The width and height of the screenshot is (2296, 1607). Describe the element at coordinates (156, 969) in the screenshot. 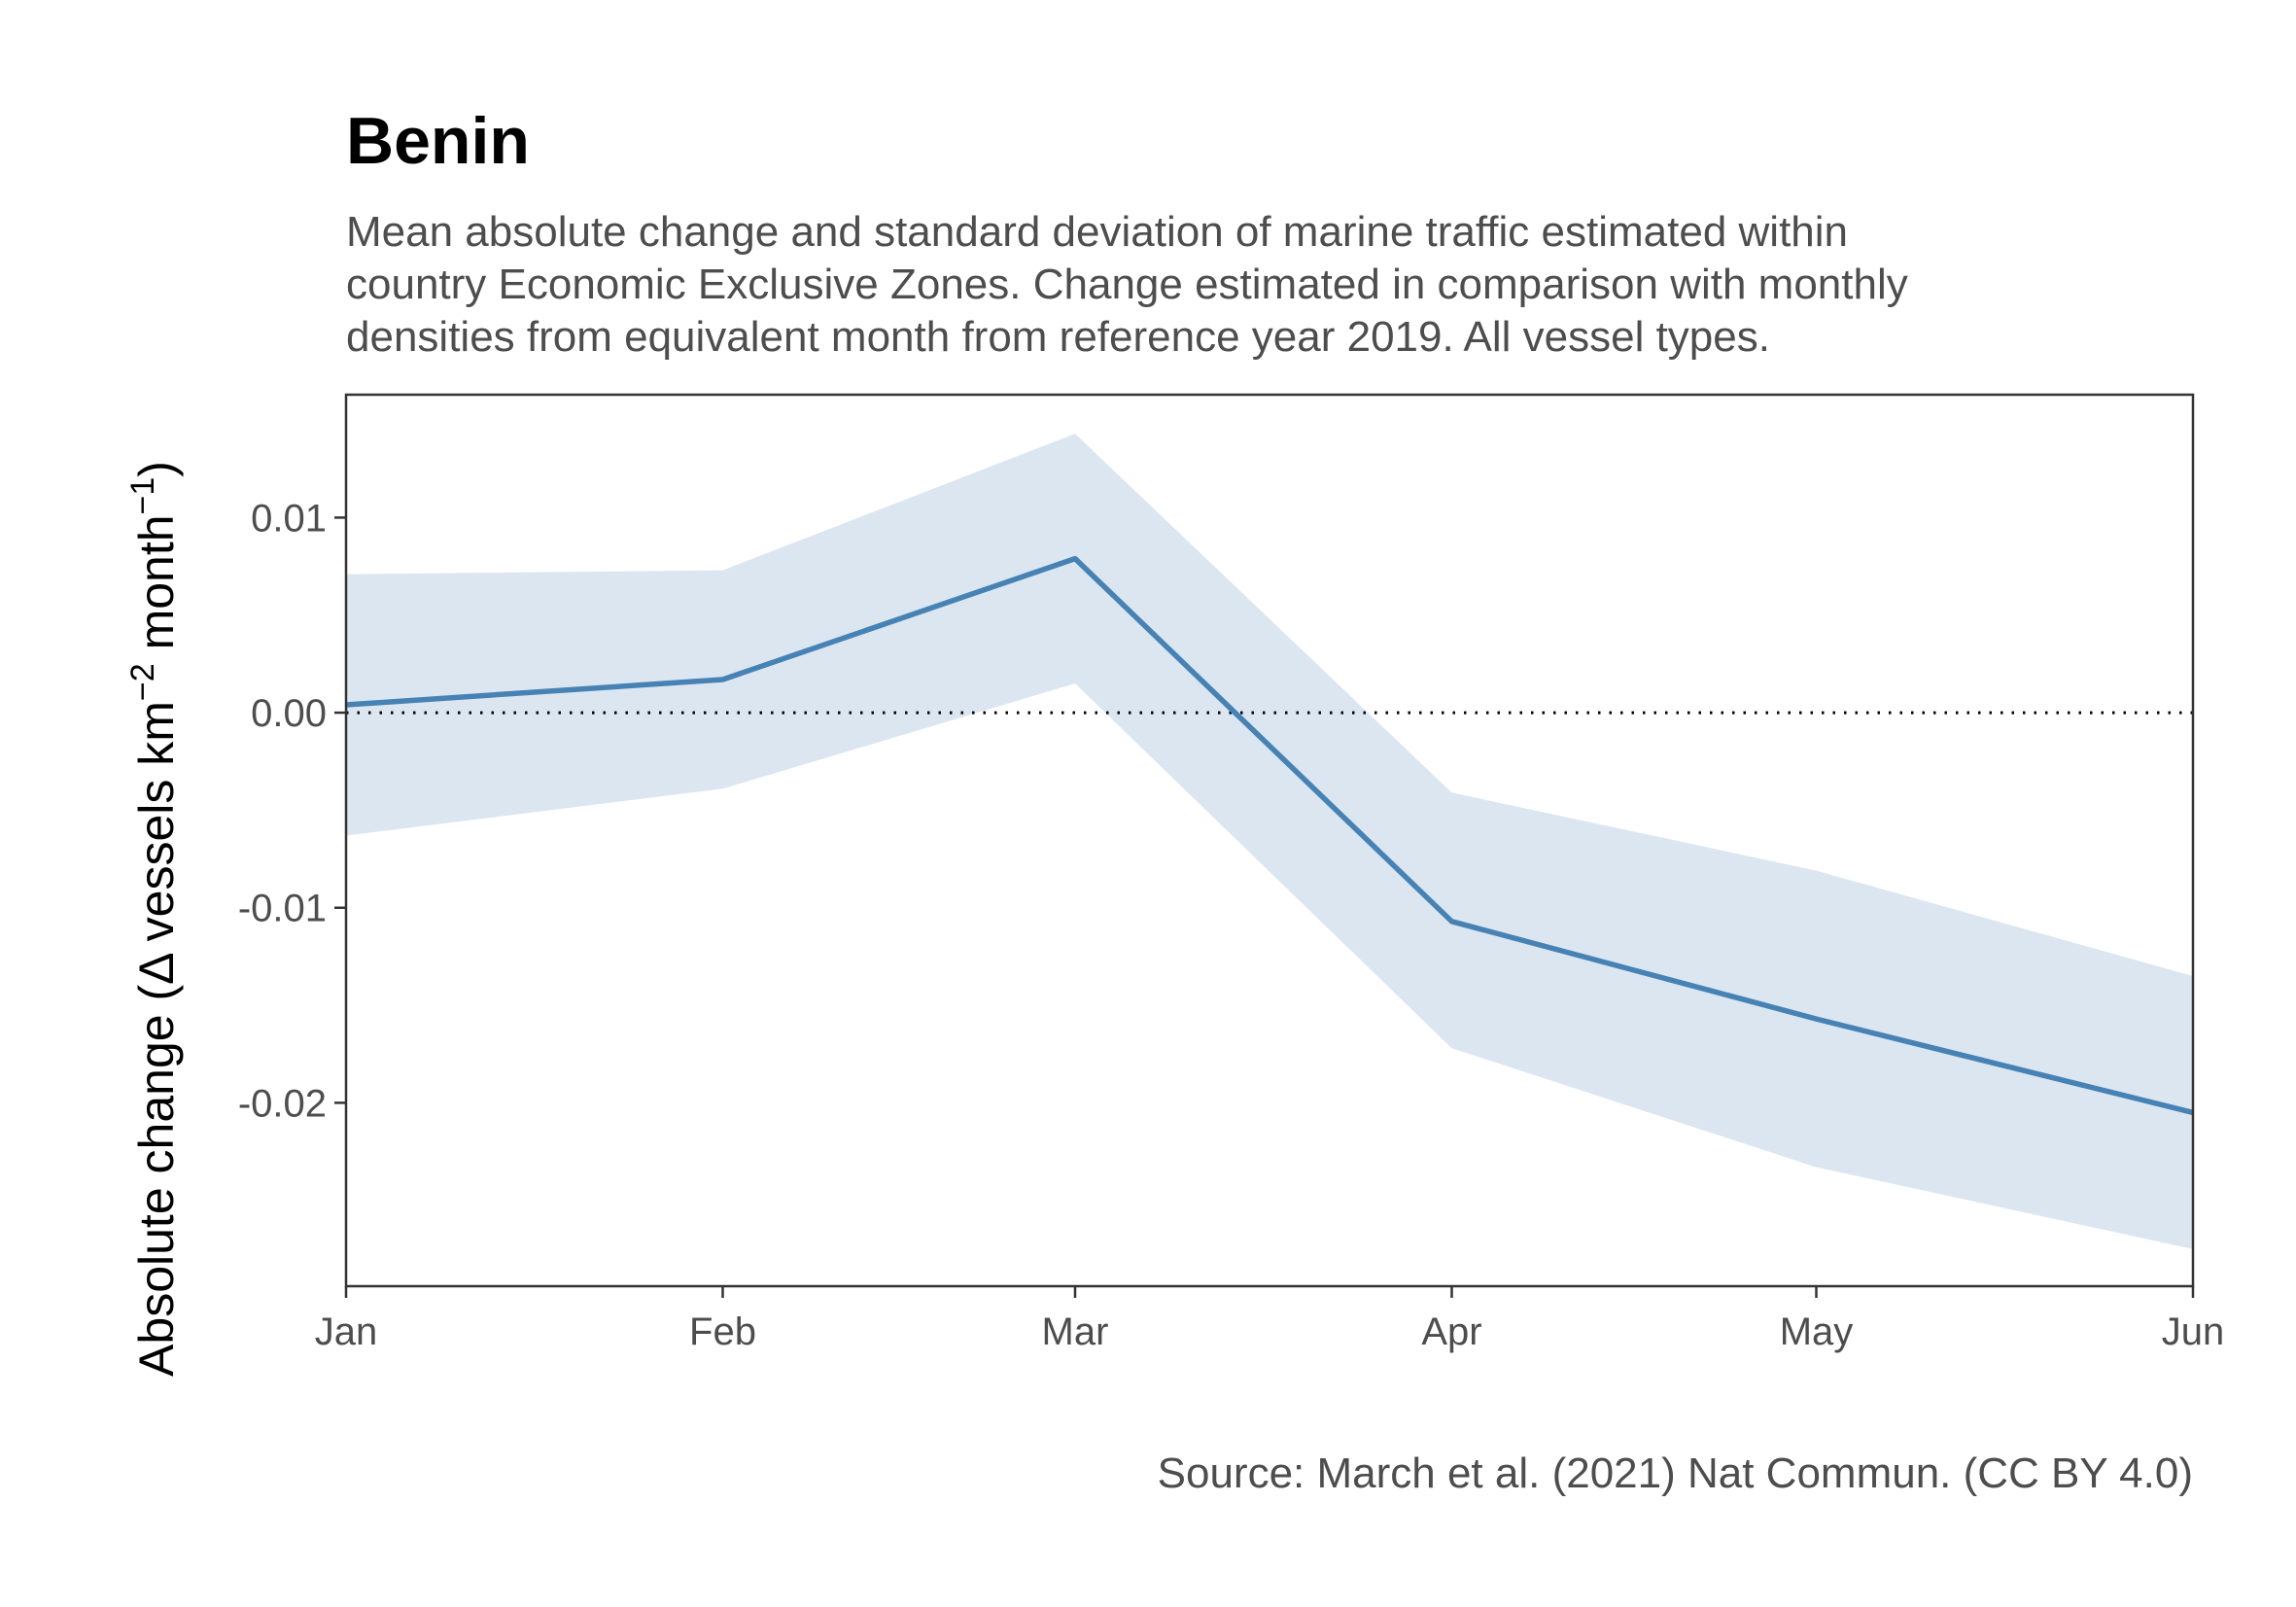

I see `y-axis-title-delta: Δ` at that location.